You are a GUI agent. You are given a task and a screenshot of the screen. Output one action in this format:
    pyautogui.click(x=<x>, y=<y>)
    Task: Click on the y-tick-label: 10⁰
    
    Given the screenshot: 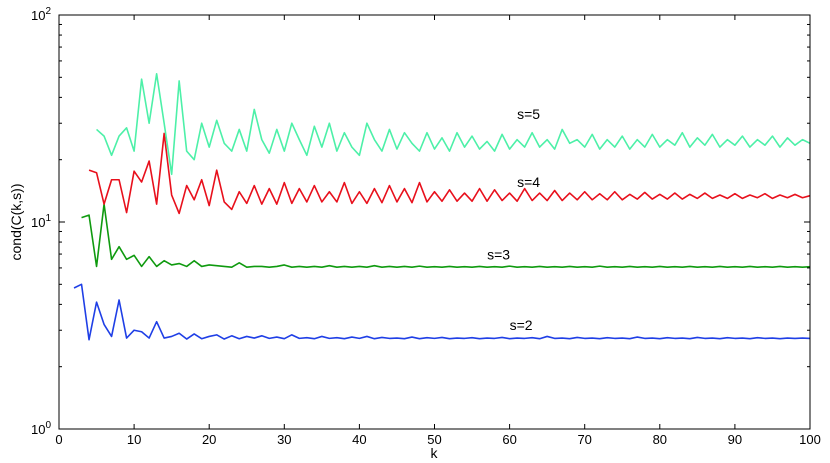 What is the action you would take?
    pyautogui.click(x=41, y=428)
    